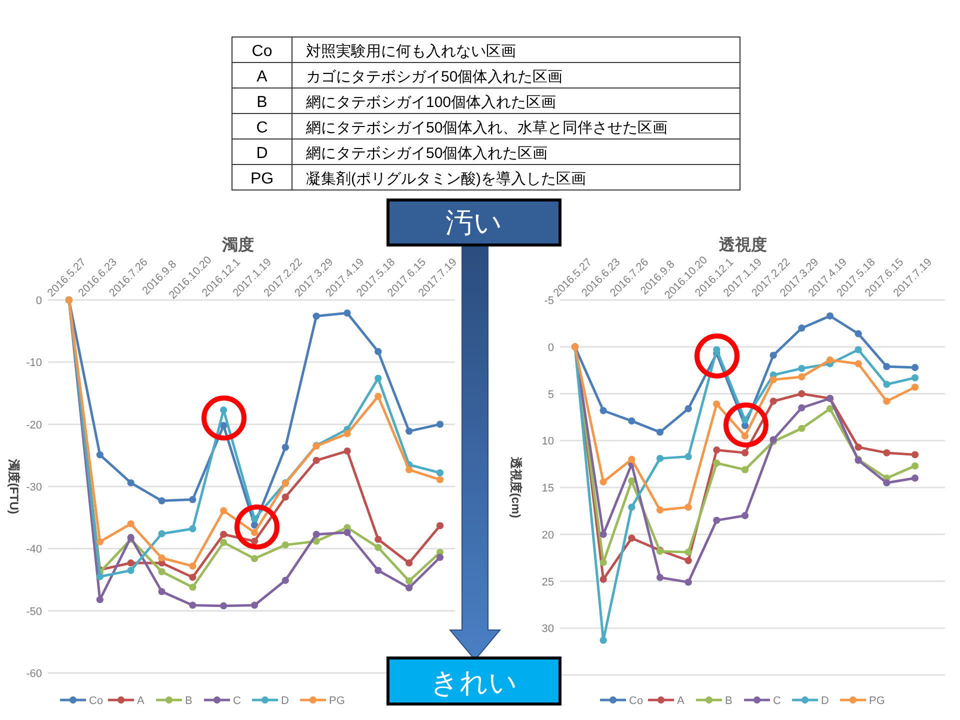  I want to click on category-label: D, so click(262, 153).